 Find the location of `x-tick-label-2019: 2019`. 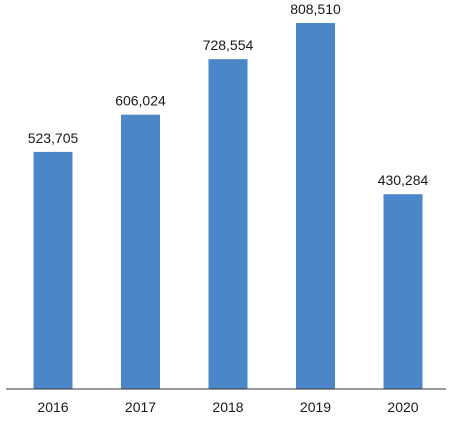

x-tick-label-2019: 2019 is located at coordinates (315, 407).